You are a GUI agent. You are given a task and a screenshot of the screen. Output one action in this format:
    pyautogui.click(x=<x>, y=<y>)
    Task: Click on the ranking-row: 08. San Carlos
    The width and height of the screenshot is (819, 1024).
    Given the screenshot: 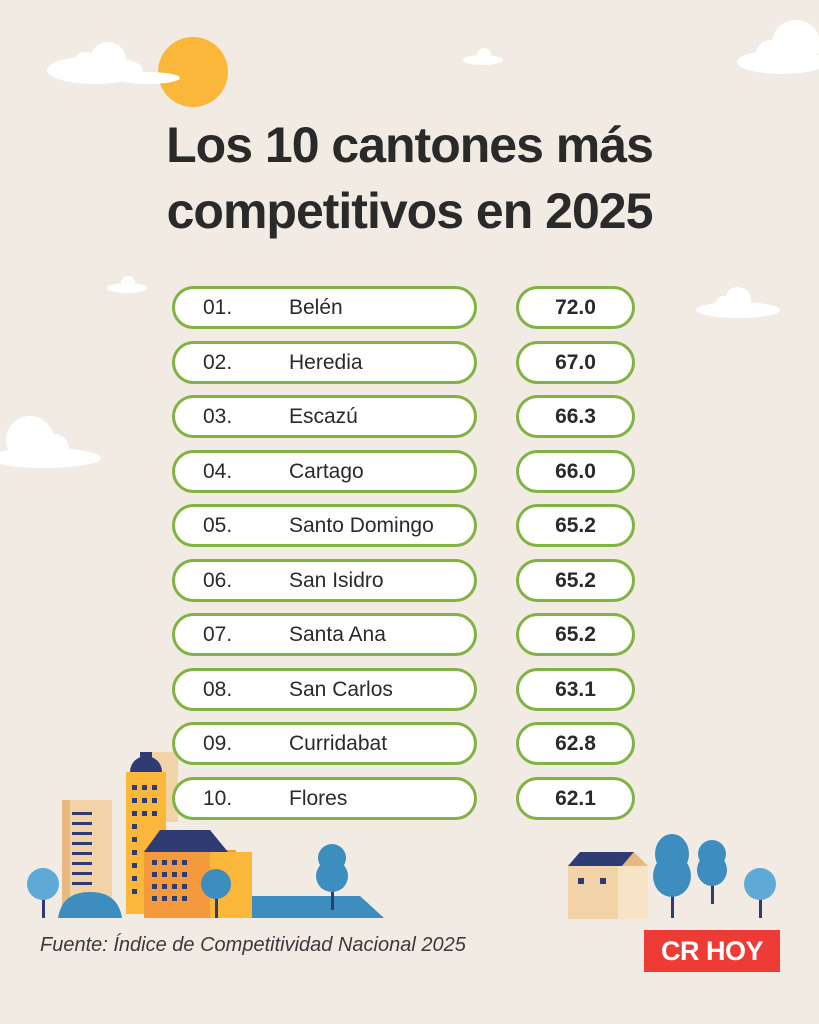 What is the action you would take?
    pyautogui.click(x=324, y=689)
    